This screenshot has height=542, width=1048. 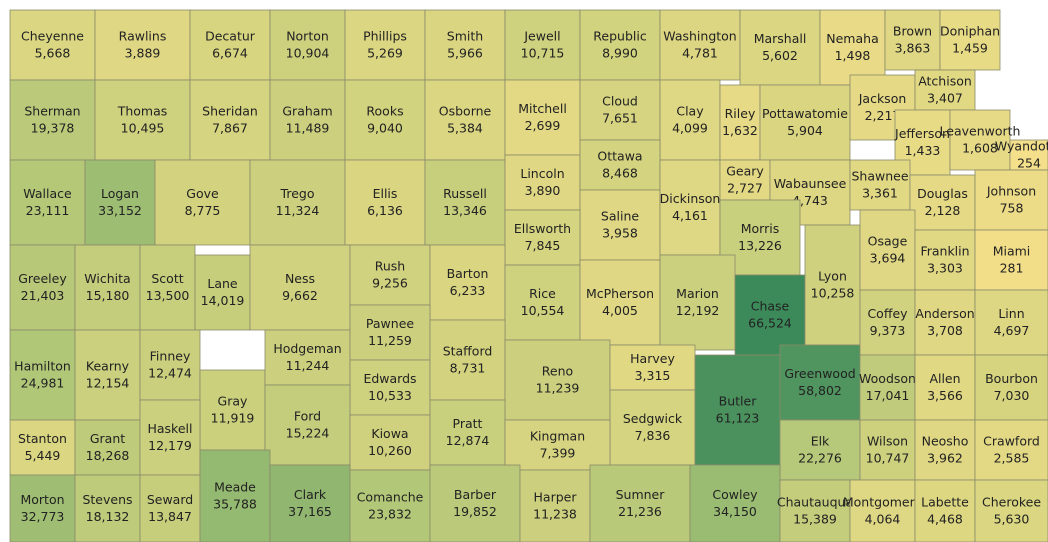 I want to click on county-name: Wichita, so click(x=107, y=278).